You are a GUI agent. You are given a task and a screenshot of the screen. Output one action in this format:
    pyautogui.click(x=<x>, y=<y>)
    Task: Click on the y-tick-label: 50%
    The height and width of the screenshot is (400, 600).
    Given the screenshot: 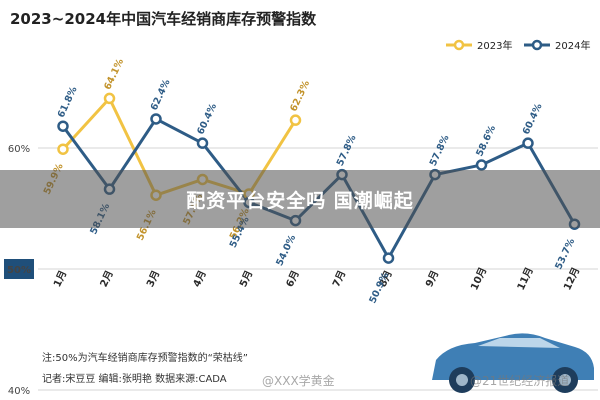 What is the action you would take?
    pyautogui.click(x=19, y=270)
    